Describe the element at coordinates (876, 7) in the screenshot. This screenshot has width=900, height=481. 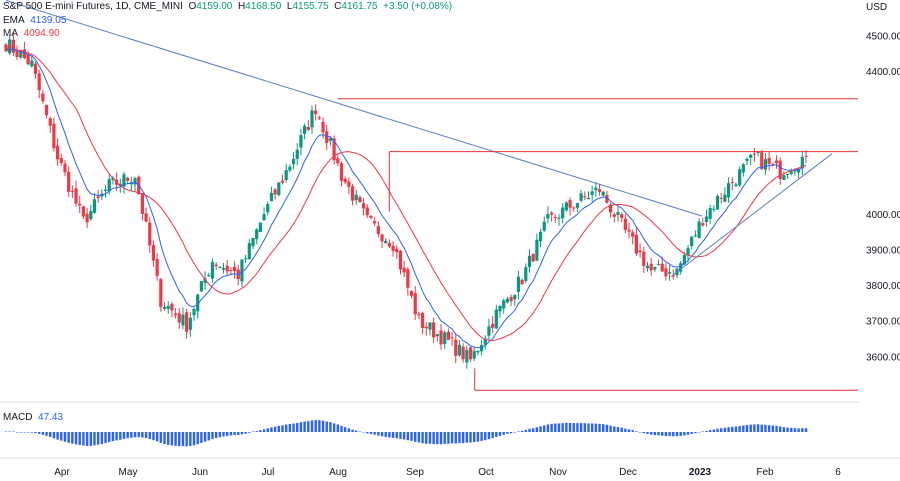
I see `currency-label: USD` at that location.